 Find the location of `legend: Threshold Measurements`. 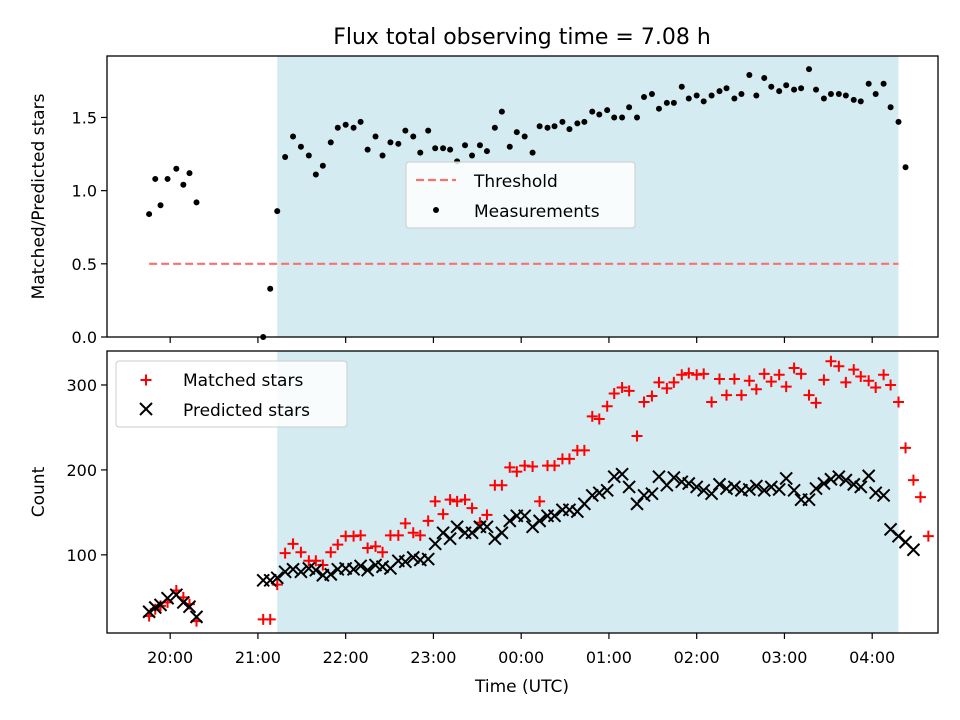

legend: Threshold Measurements is located at coordinates (520, 195).